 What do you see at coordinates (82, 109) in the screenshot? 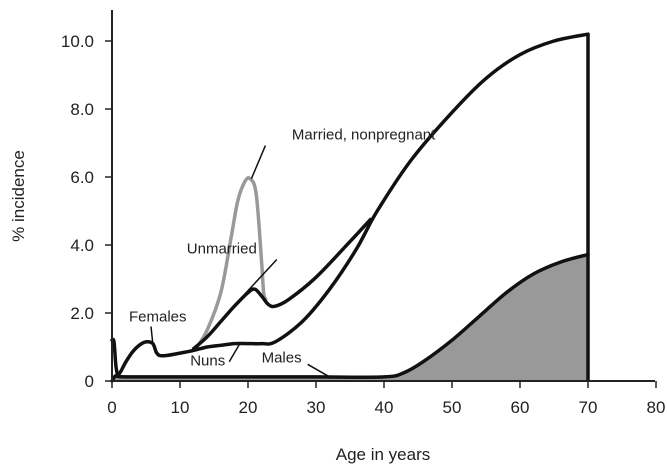
I see `y-tick-label: 8.0` at bounding box center [82, 109].